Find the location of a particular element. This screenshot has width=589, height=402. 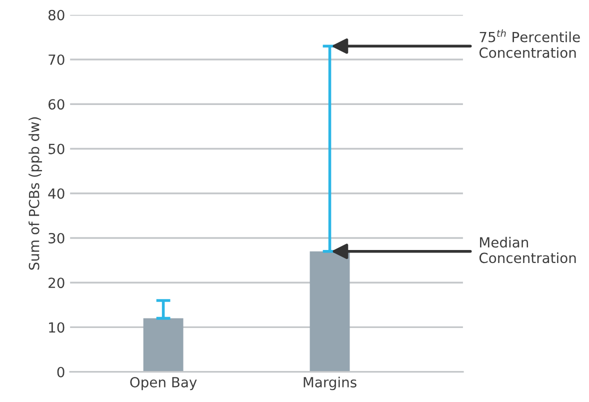

y-tick-label: 70 is located at coordinates (56, 59).